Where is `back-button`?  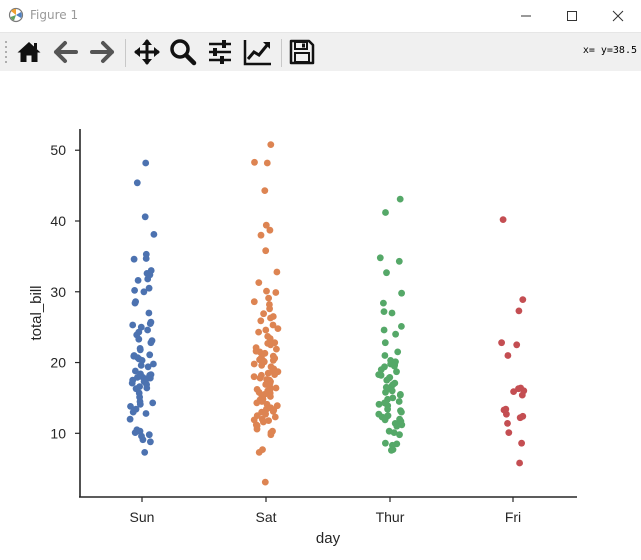
back-button is located at coordinates (66, 52).